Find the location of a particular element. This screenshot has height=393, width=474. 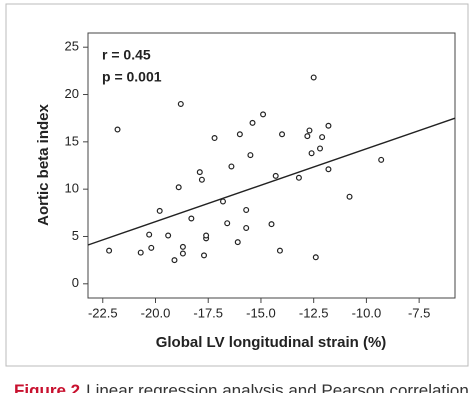

y-tick-label: 20 is located at coordinates (72, 93).